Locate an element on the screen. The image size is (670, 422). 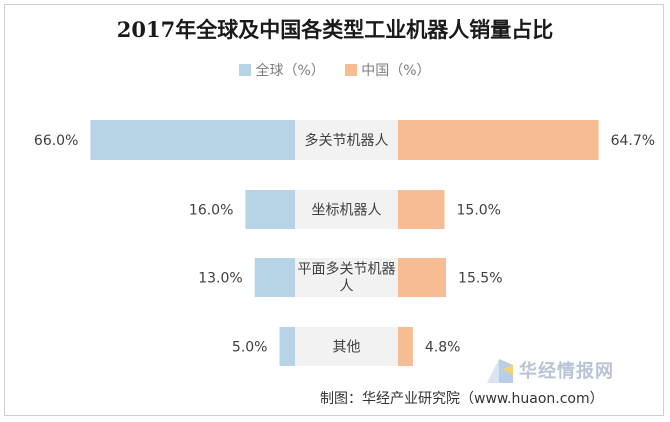
category-label-line: 人 is located at coordinates (347, 287).